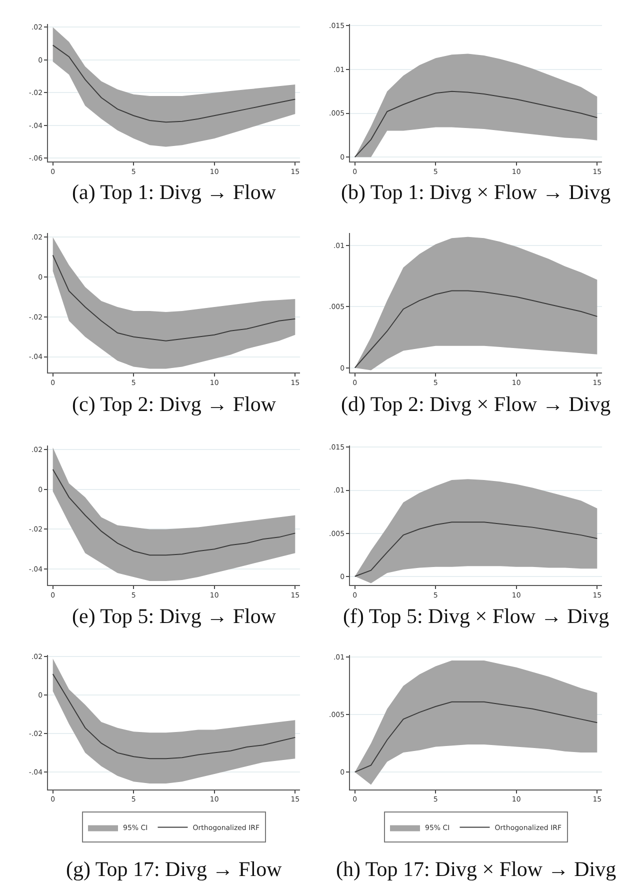 The width and height of the screenshot is (619, 885). I want to click on text: (b) Top 1: Divg × Flow → Divg, so click(476, 192).